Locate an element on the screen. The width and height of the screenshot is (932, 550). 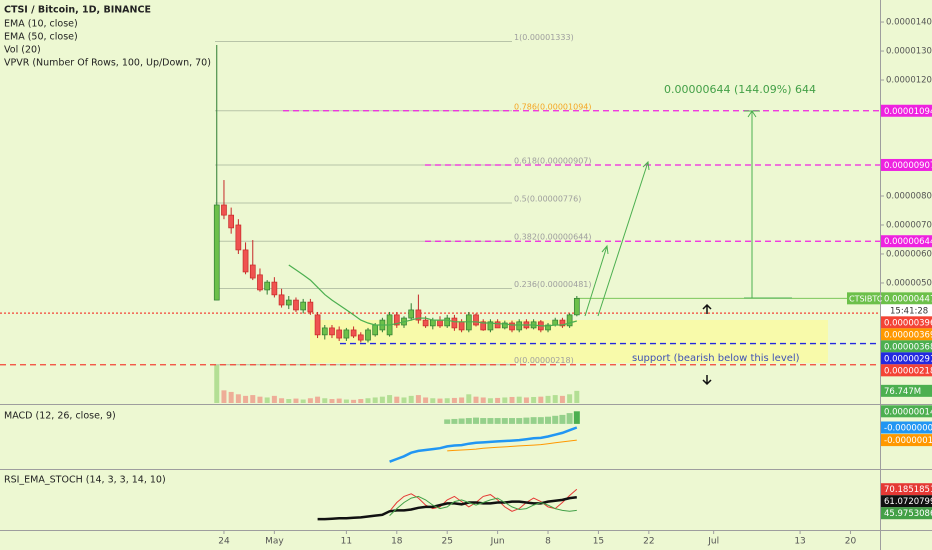
fib-label: 0.618(0.00000907) is located at coordinates (553, 160).